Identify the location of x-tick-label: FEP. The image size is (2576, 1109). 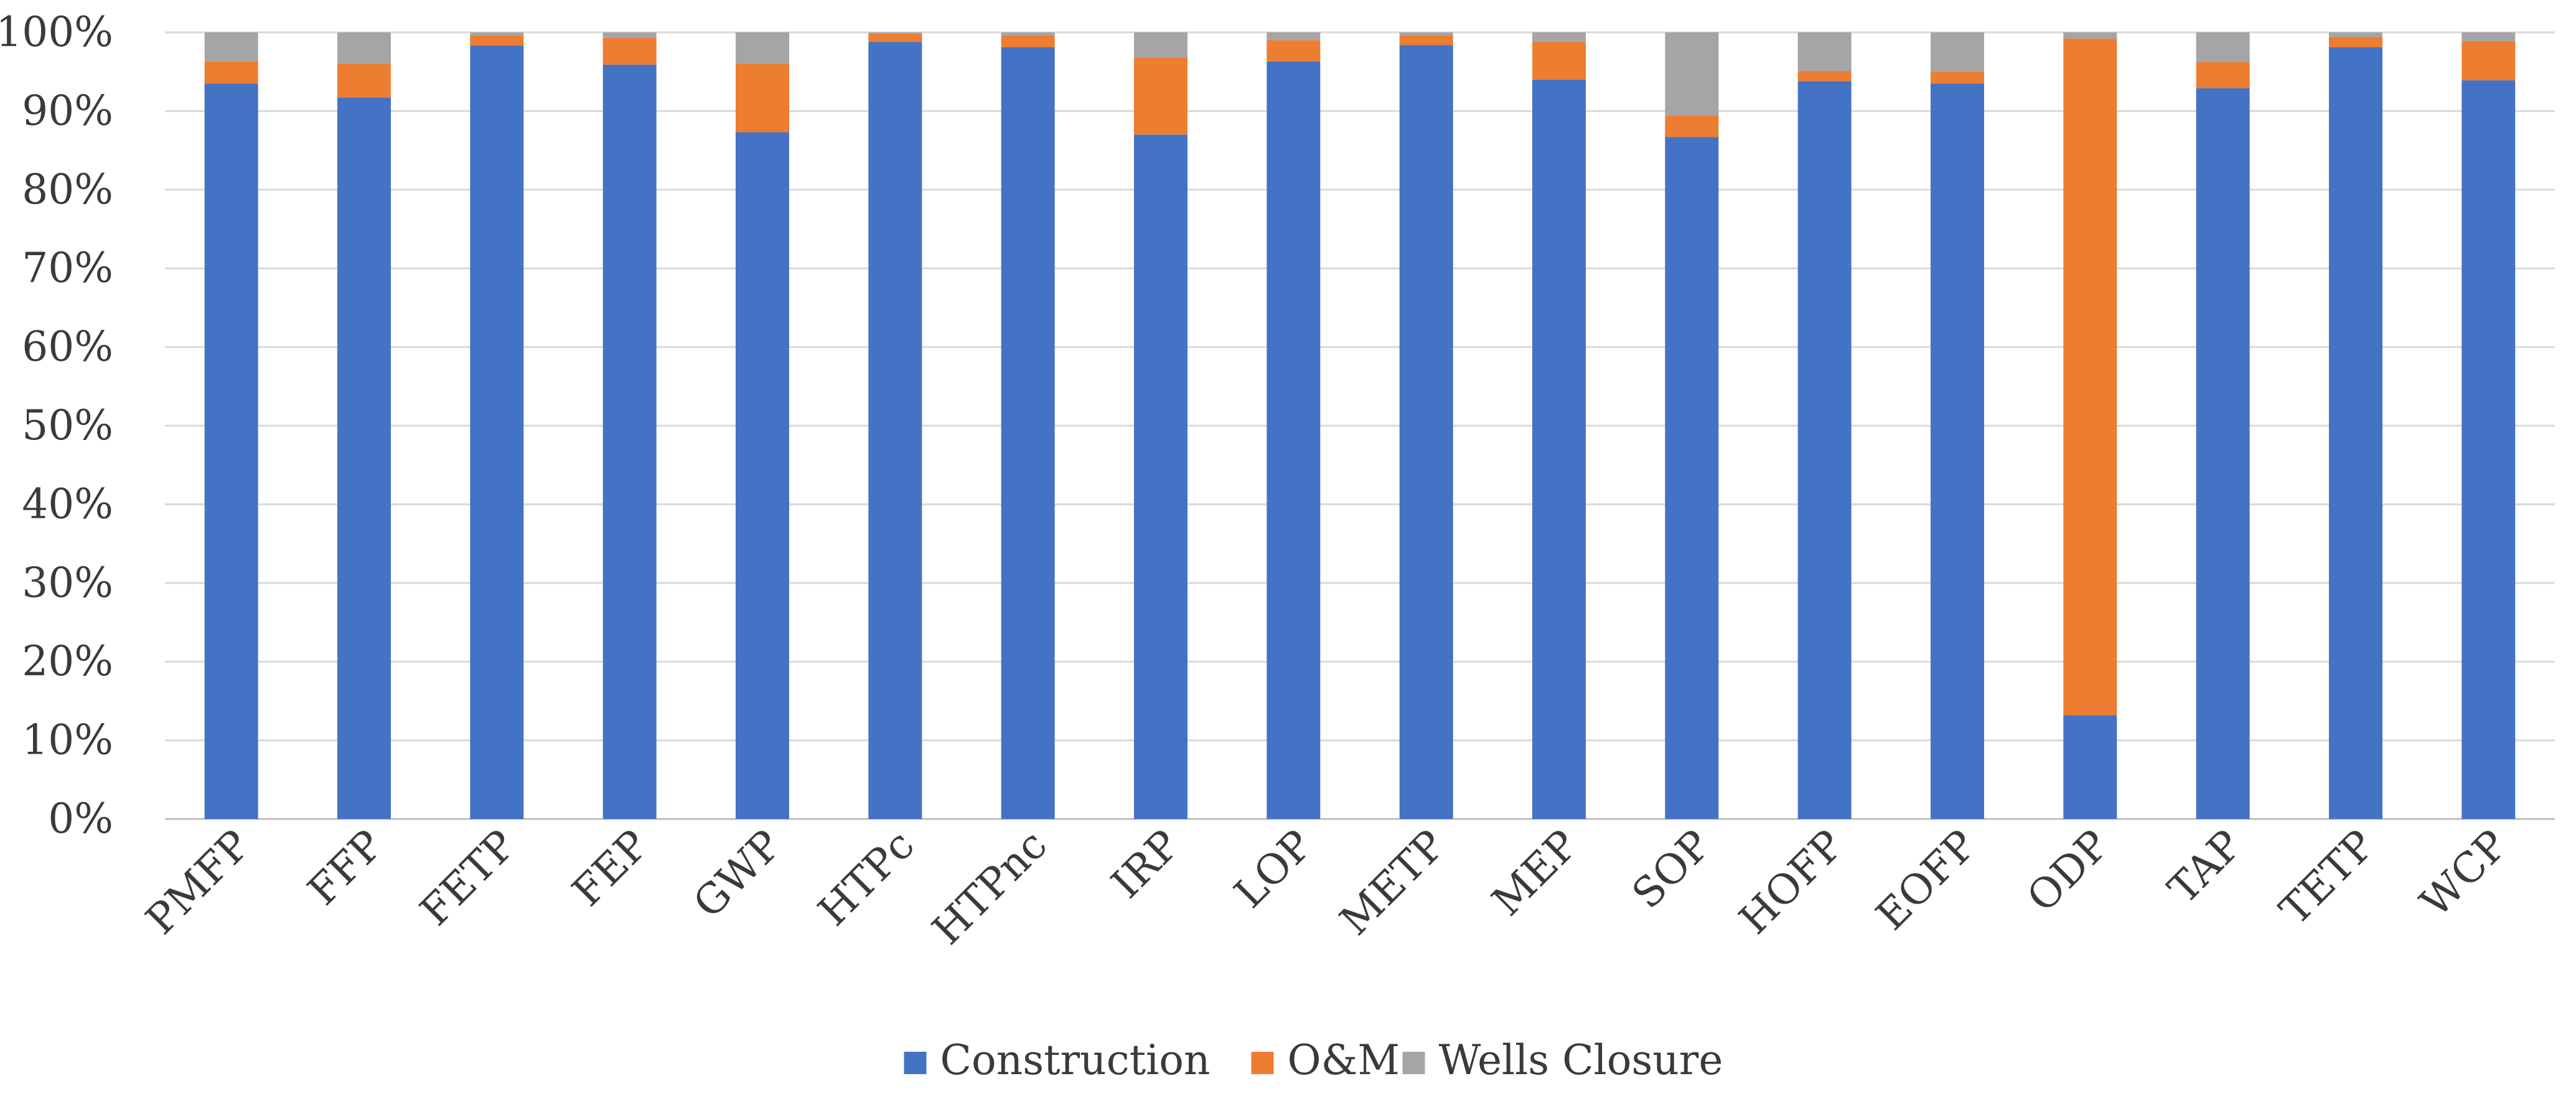
(610, 868).